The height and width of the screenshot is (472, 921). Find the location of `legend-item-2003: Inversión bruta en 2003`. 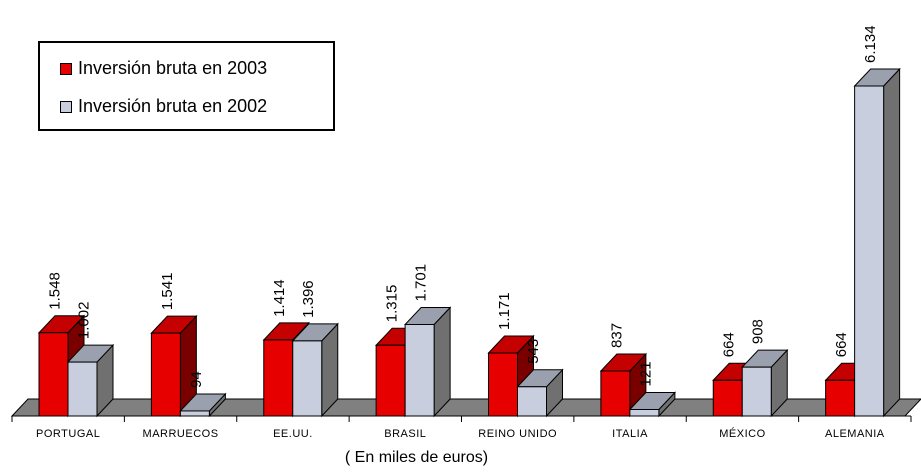

legend-item-2003: Inversión bruta en 2003 is located at coordinates (163, 68).